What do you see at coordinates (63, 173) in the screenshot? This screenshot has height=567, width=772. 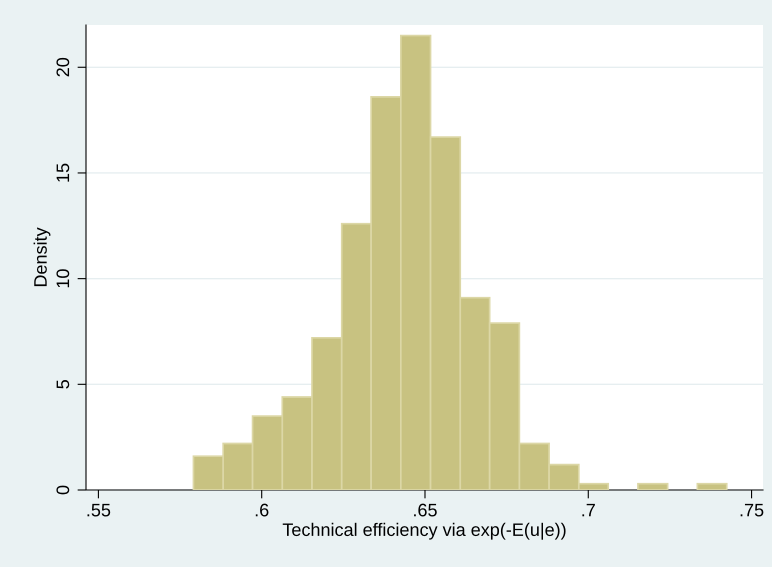 I see `y-tick-label: 15` at bounding box center [63, 173].